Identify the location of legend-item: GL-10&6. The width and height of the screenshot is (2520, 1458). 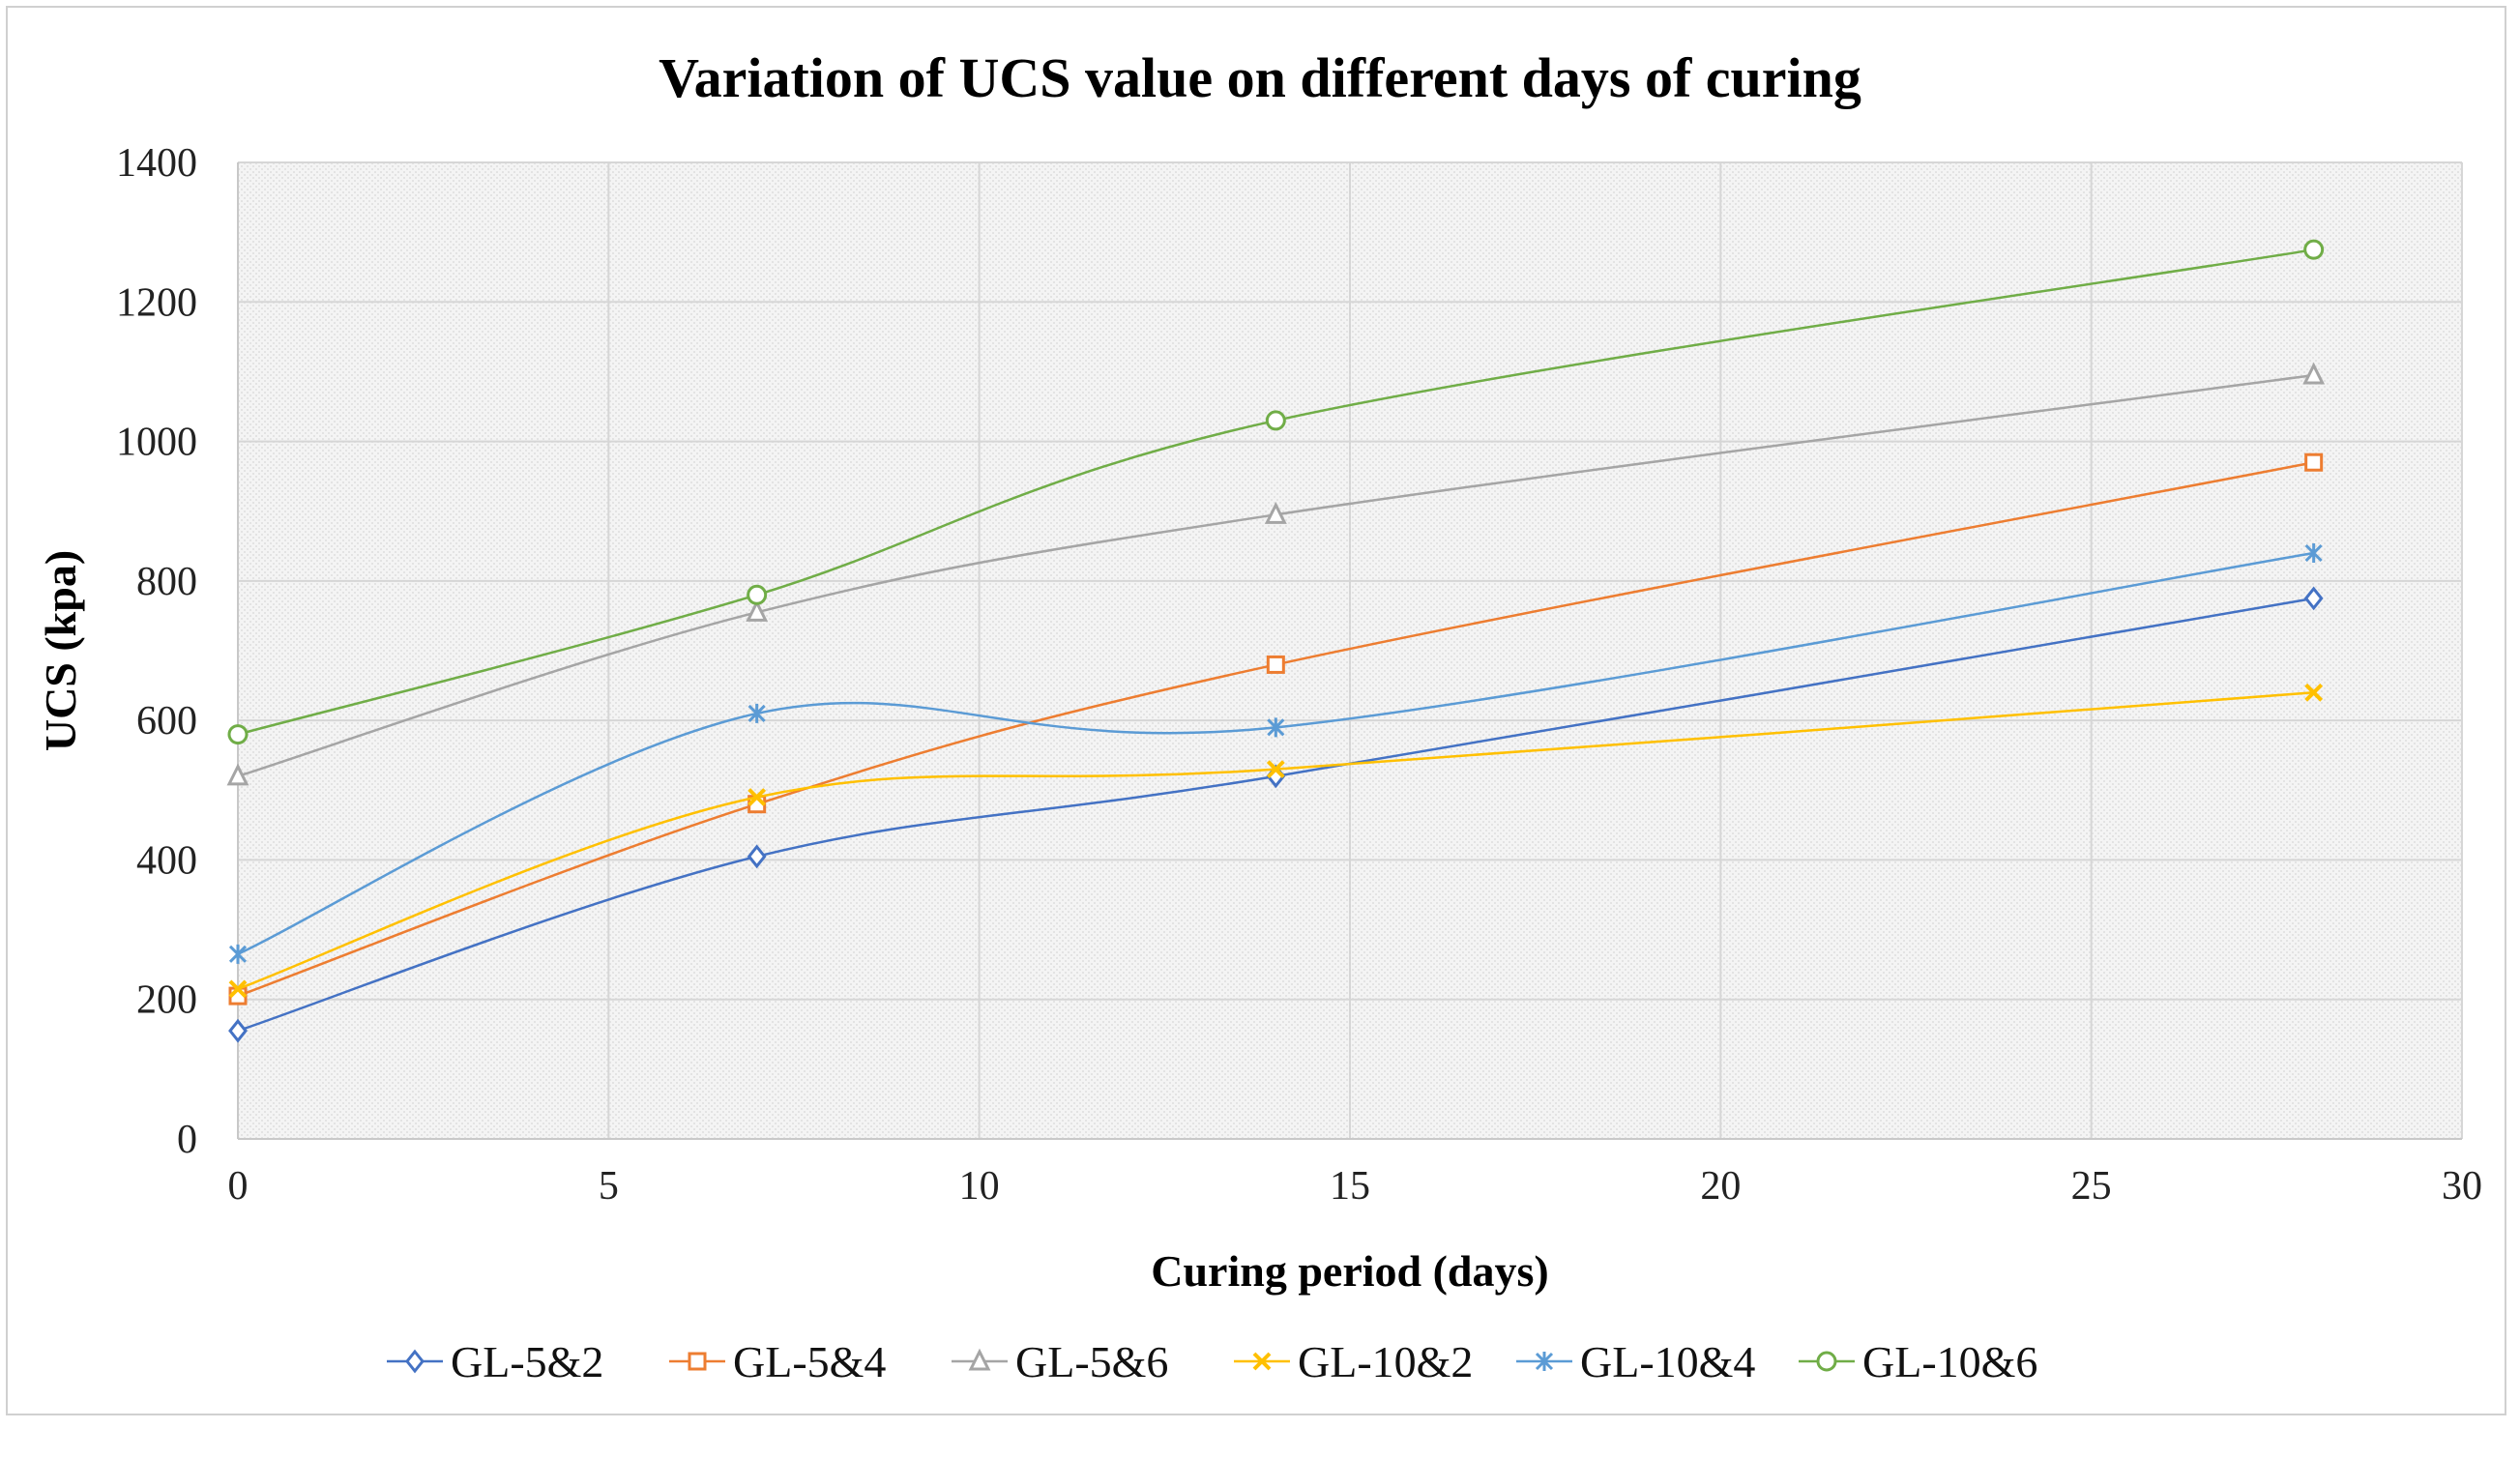
(1918, 1361).